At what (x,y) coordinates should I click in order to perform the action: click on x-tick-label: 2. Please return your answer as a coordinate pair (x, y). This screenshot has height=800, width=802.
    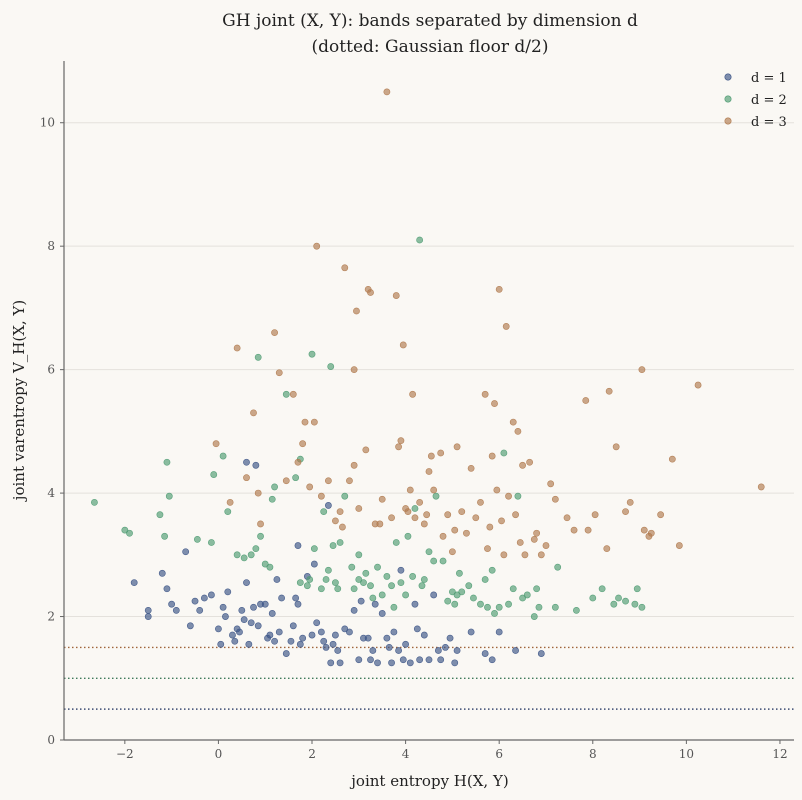
    Looking at the image, I should click on (312, 754).